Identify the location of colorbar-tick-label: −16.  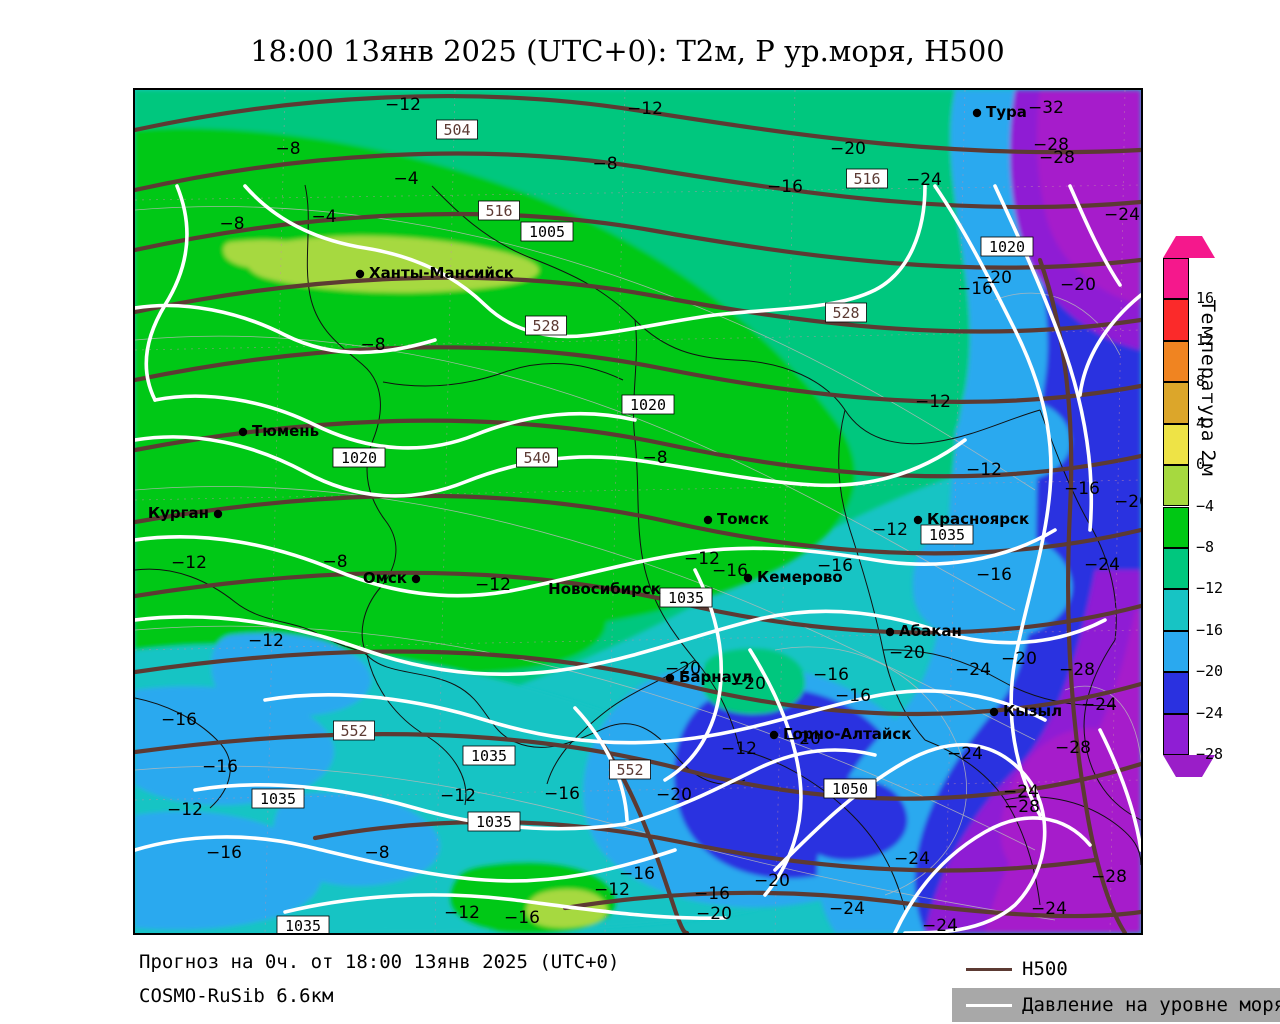
(1210, 629).